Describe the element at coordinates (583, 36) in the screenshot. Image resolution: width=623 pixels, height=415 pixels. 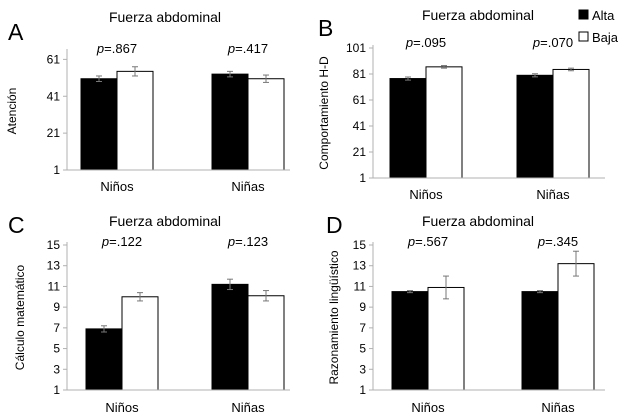
I see `legend-swatch-baja` at that location.